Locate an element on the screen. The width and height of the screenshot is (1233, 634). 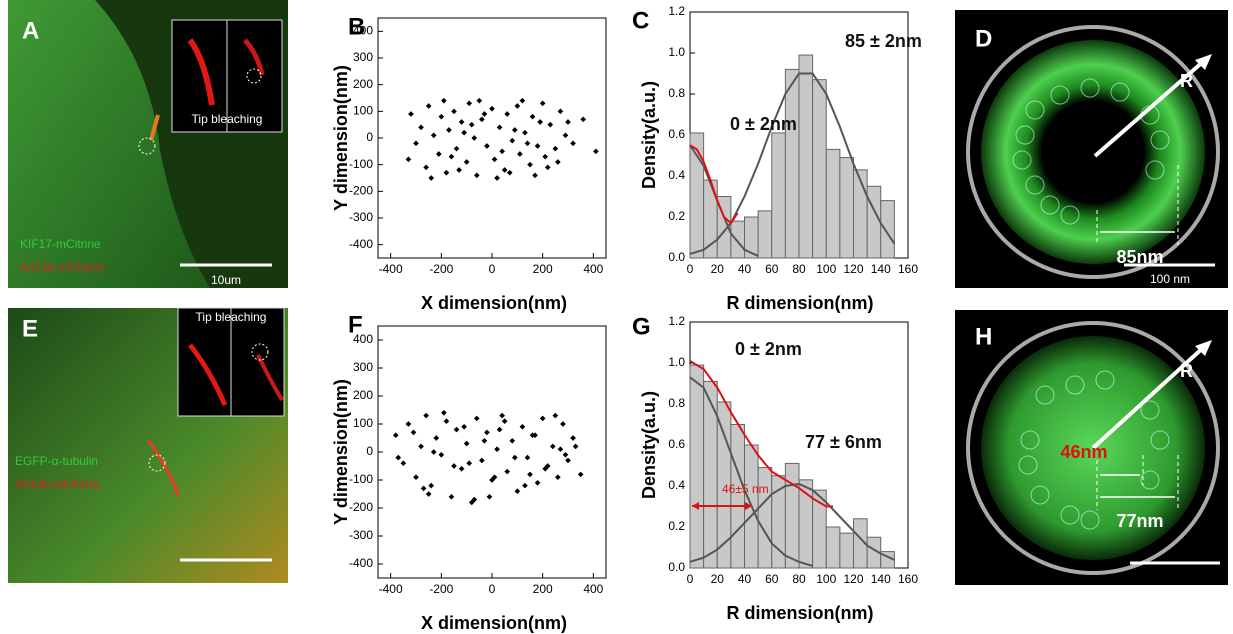
x-axis-label: X dimension(nm) is located at coordinates (494, 623).